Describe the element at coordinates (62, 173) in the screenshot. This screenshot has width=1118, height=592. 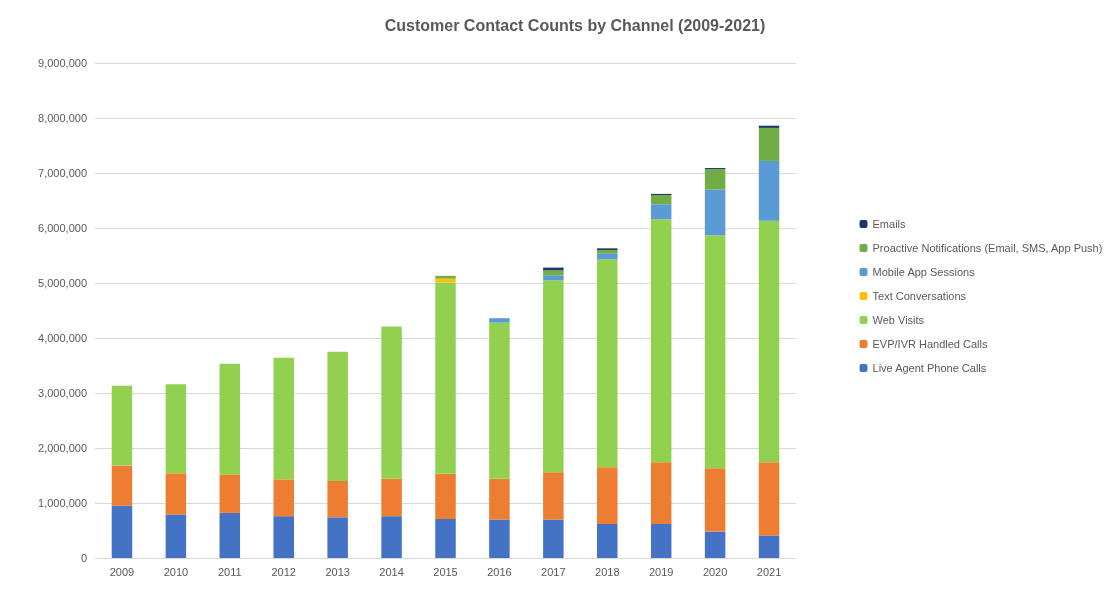
I see `y-tick-label: 7,000,000` at that location.